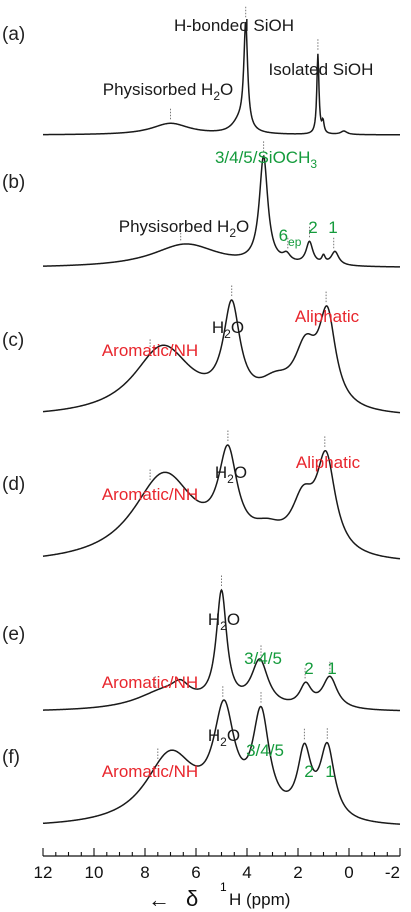 The image size is (411, 912). What do you see at coordinates (234, 25) in the screenshot?
I see `peak-annotation: H-bonded SiOH` at bounding box center [234, 25].